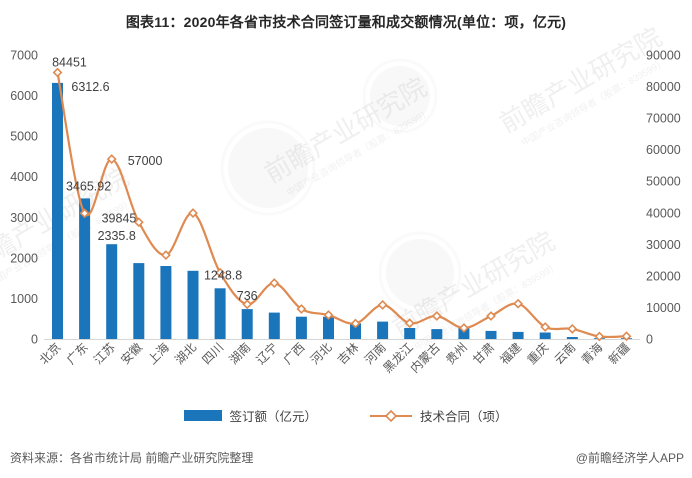 The image size is (692, 478). I want to click on marker-河南, so click(382, 304).